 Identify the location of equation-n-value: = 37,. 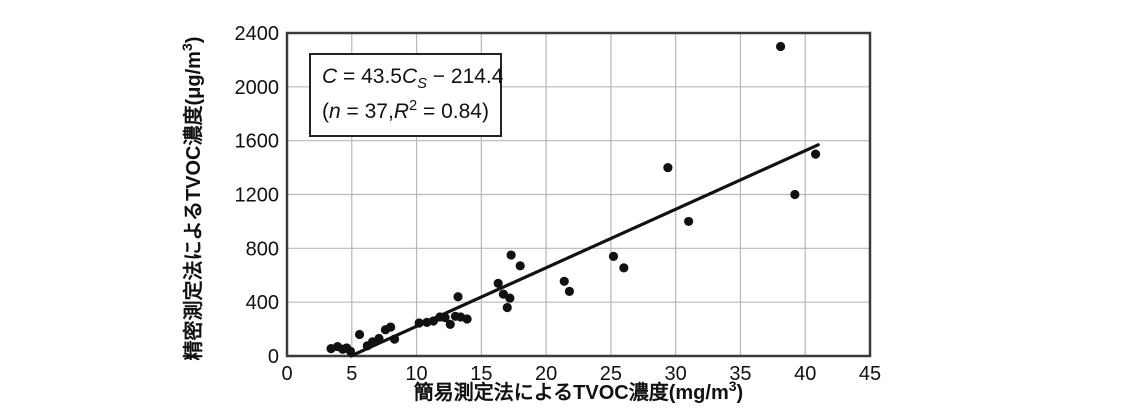
(367, 112).